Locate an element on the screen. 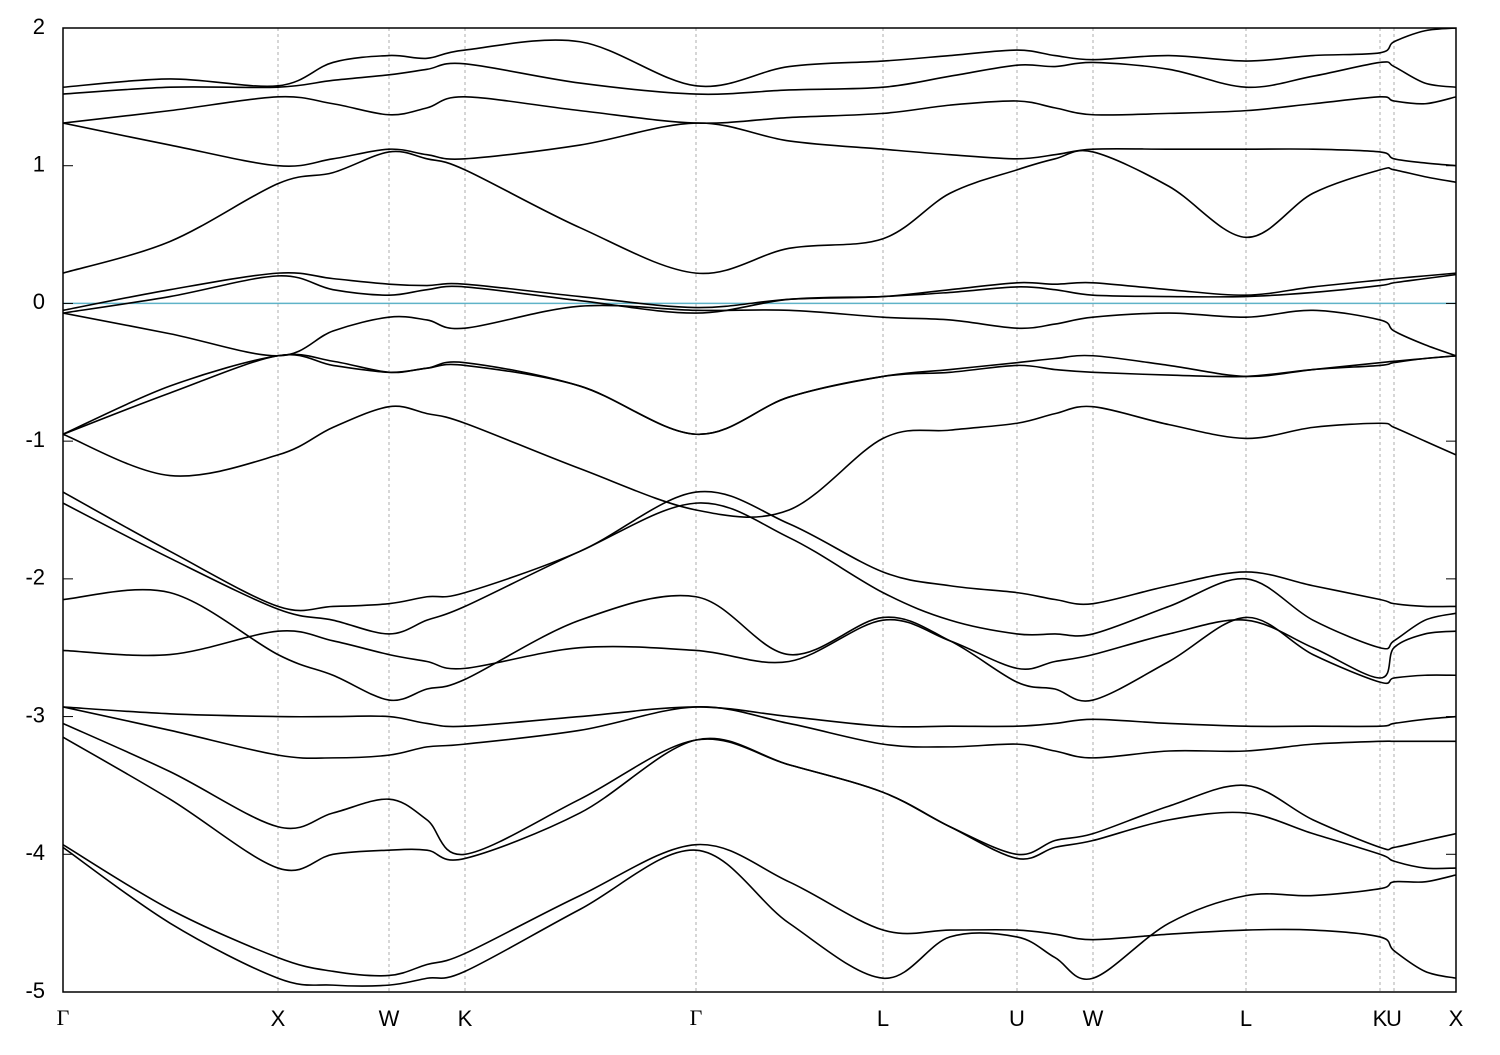 The width and height of the screenshot is (1500, 1055). y-tick-label: 0 is located at coordinates (39, 301).